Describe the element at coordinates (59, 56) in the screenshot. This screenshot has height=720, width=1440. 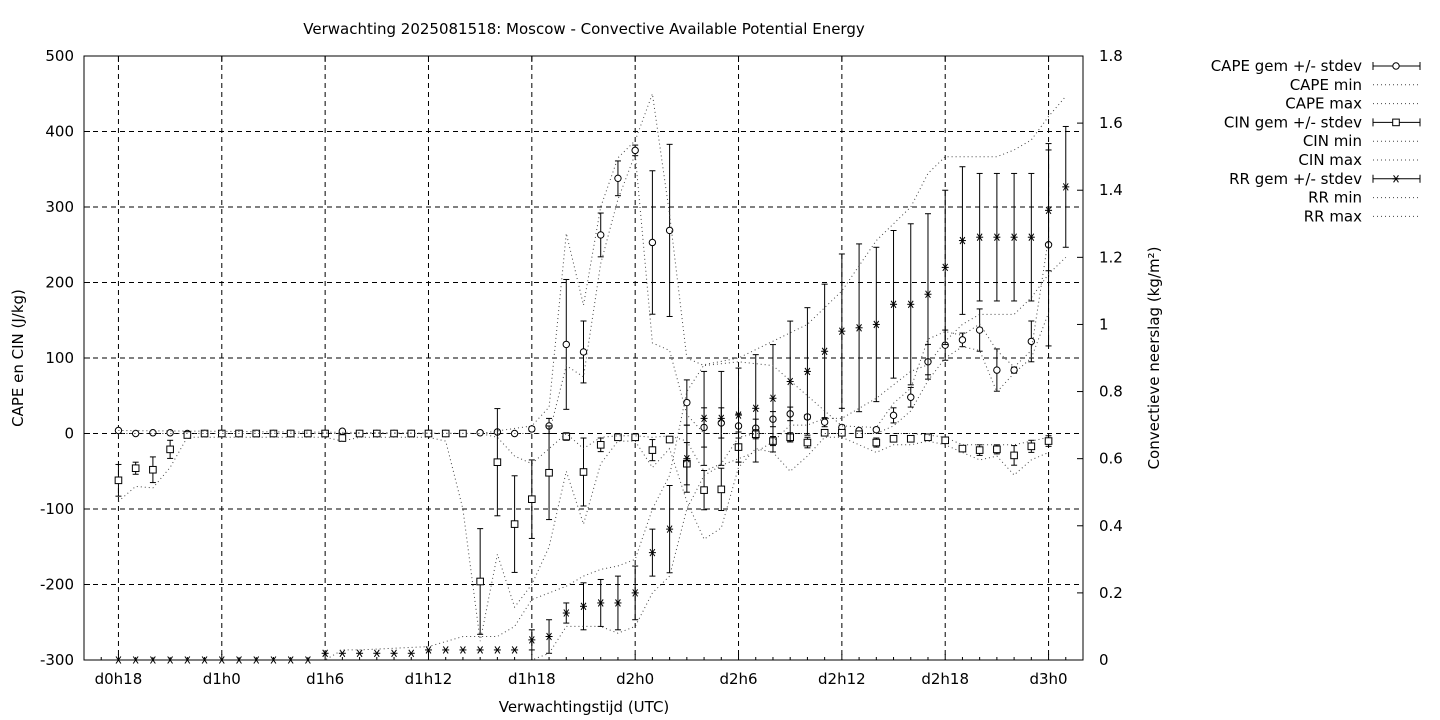
I see `y-left-tick-label: 500` at that location.